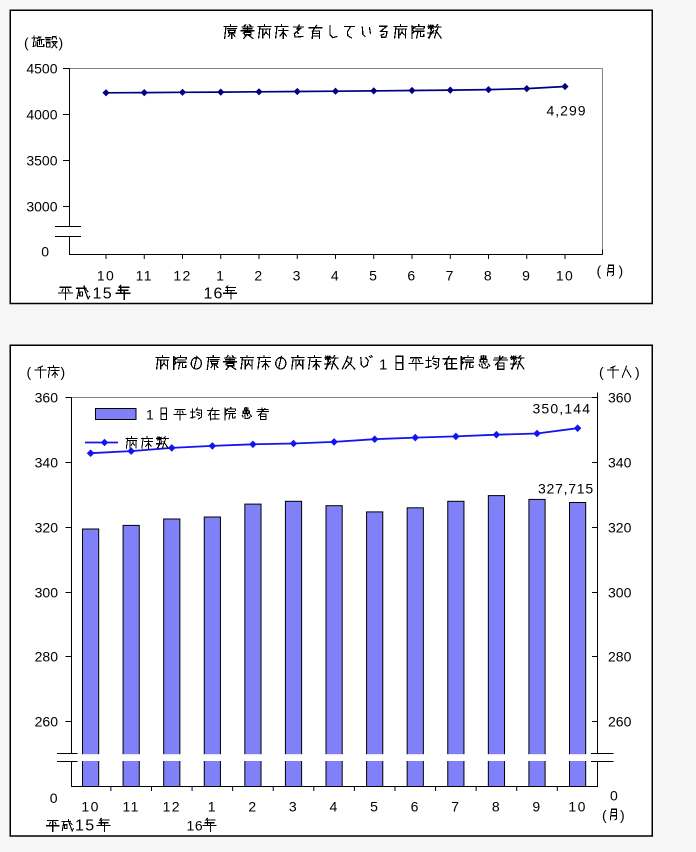 The width and height of the screenshot is (696, 852). What do you see at coordinates (566, 489) in the screenshot?
I see `svg-text: 327,715` at bounding box center [566, 489].